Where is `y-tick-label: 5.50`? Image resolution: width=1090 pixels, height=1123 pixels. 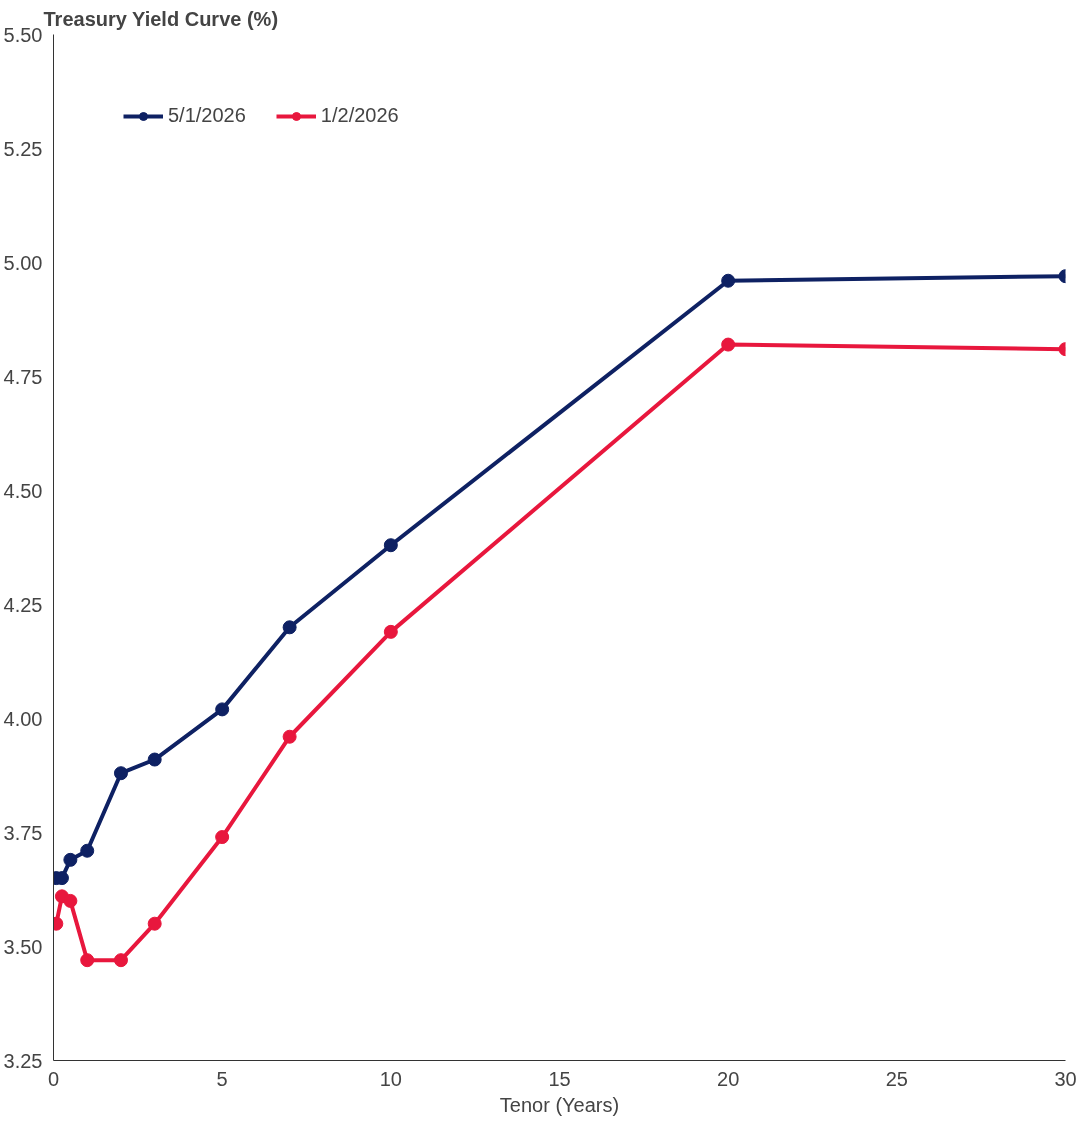 y-tick-label: 5.50 is located at coordinates (23, 34).